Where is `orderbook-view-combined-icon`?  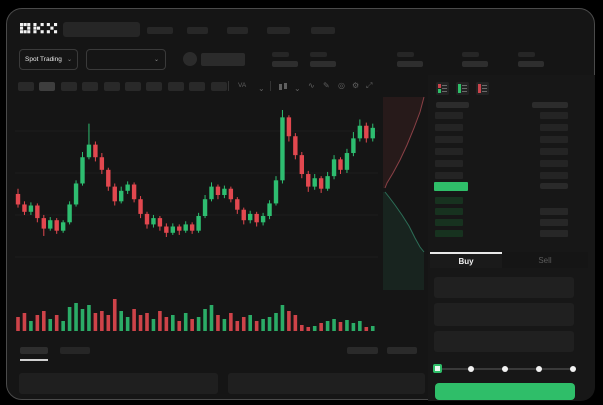 orderbook-view-combined-icon is located at coordinates (442, 88).